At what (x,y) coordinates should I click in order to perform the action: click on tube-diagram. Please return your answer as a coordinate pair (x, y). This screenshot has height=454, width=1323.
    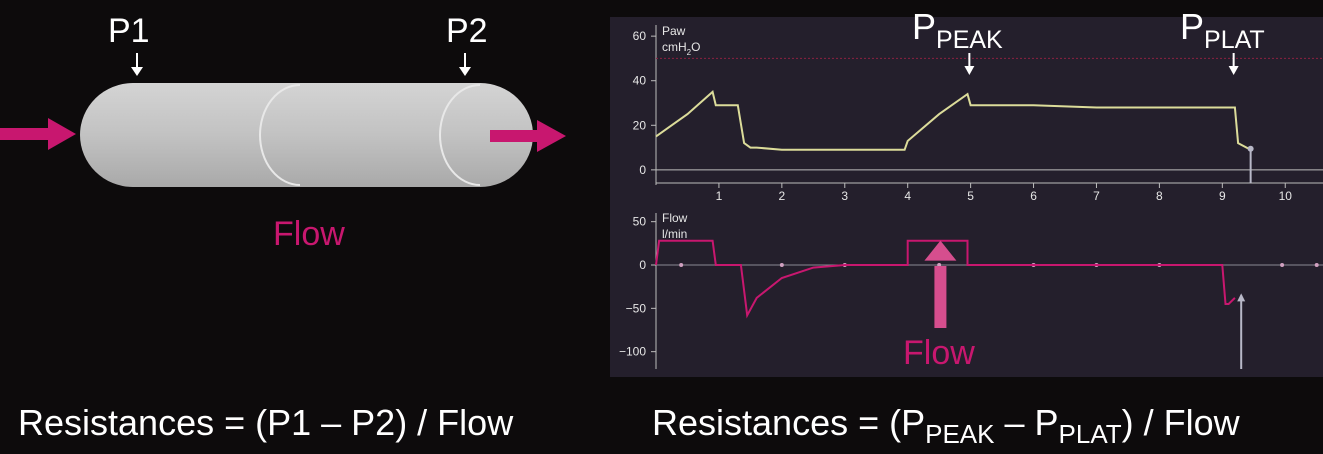
    Looking at the image, I should click on (283, 120).